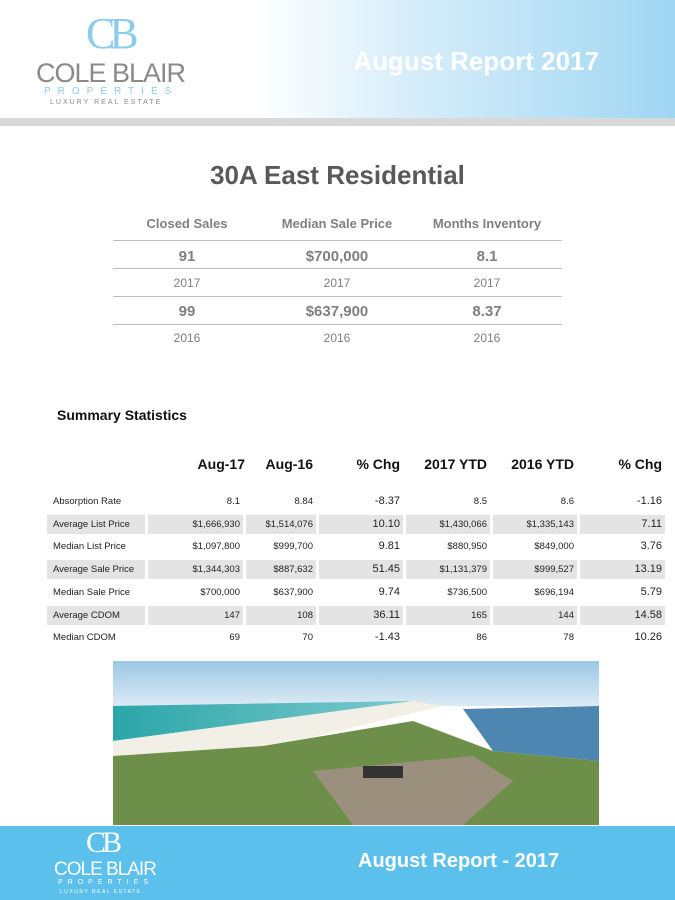  What do you see at coordinates (622, 524) in the screenshot?
I see `row-cell: 7.11` at bounding box center [622, 524].